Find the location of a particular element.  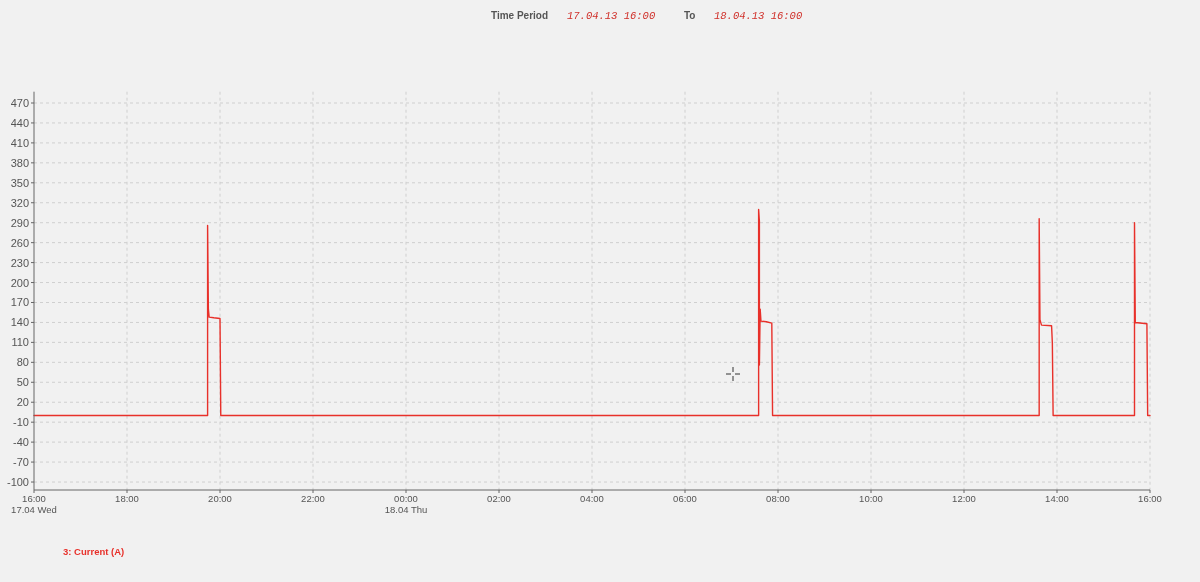

text: 17.04.13 16:00 is located at coordinates (611, 16).